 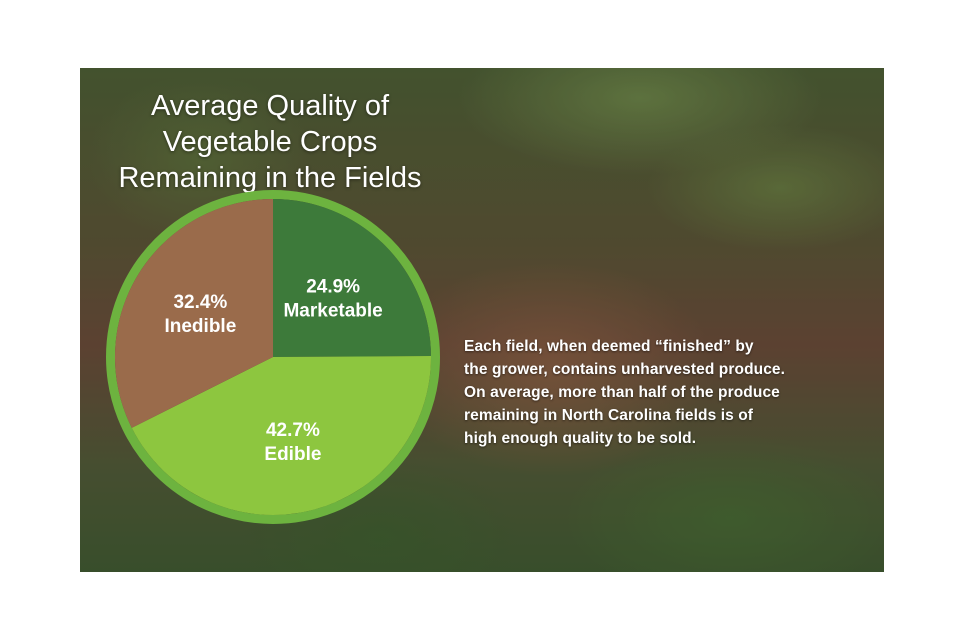 What do you see at coordinates (200, 302) in the screenshot?
I see `slice-value-label: 32.4%` at bounding box center [200, 302].